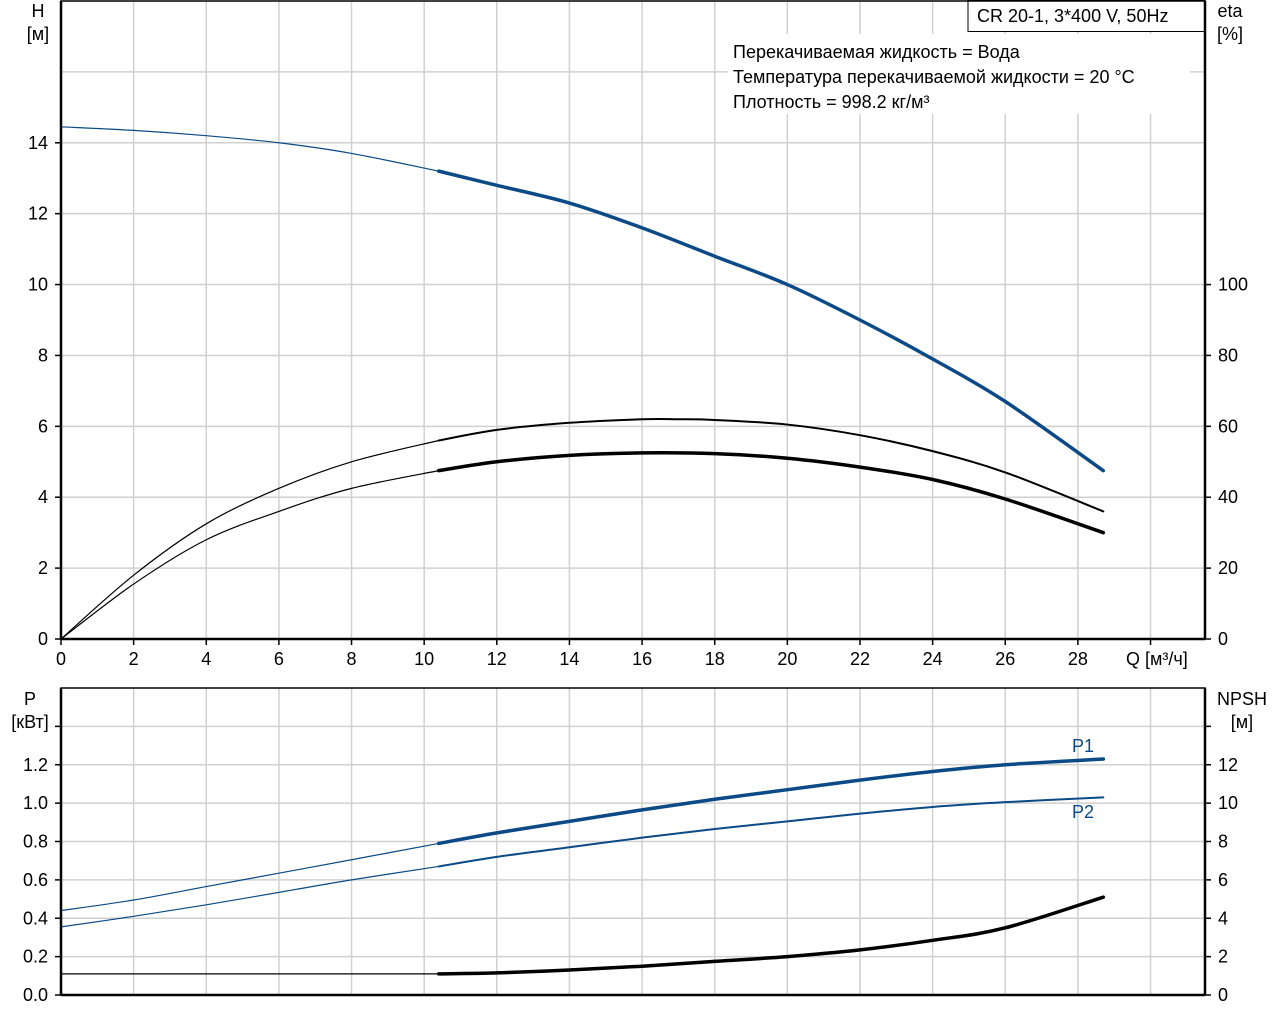 The height and width of the screenshot is (1024, 1280). Describe the element at coordinates (38, 214) in the screenshot. I see `y-tick-label: 12` at that location.